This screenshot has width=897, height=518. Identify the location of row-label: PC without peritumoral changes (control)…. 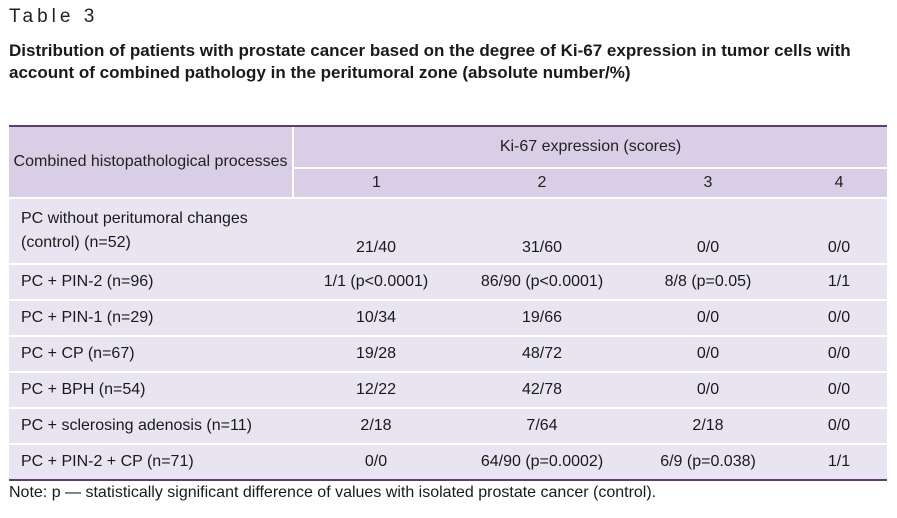
(151, 230).